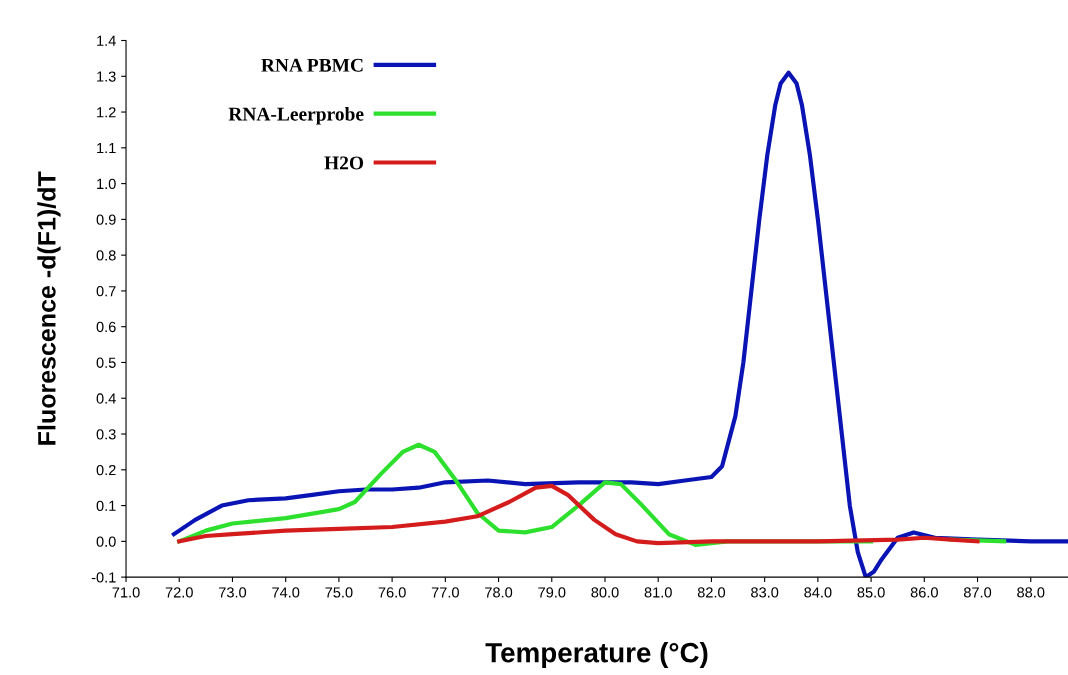  I want to click on y-tick-label: 1.4, so click(106, 40).